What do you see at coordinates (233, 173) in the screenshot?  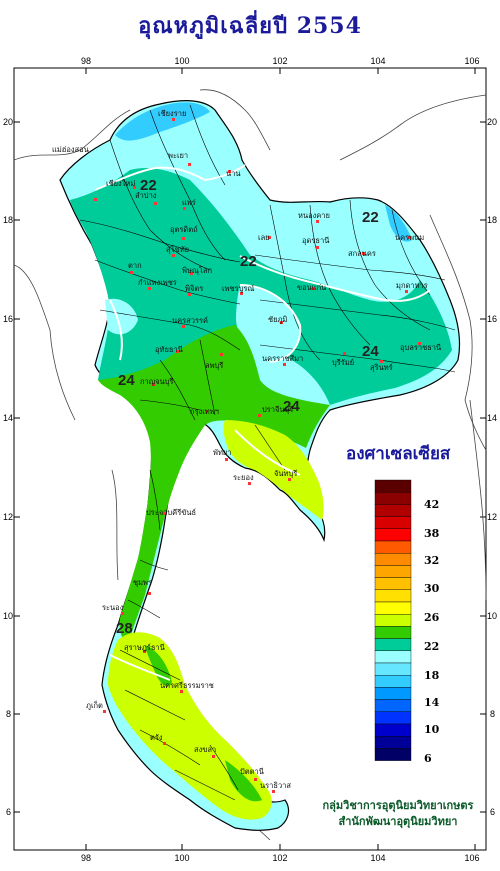 I see `place-label: น่าน` at bounding box center [233, 173].